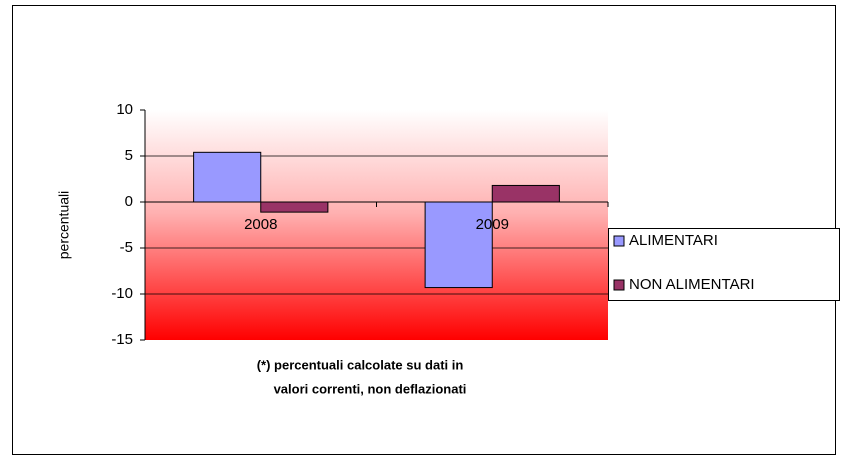 Image resolution: width=844 pixels, height=464 pixels. What do you see at coordinates (673, 240) in the screenshot?
I see `legend-label: ALIMENTARI` at bounding box center [673, 240].